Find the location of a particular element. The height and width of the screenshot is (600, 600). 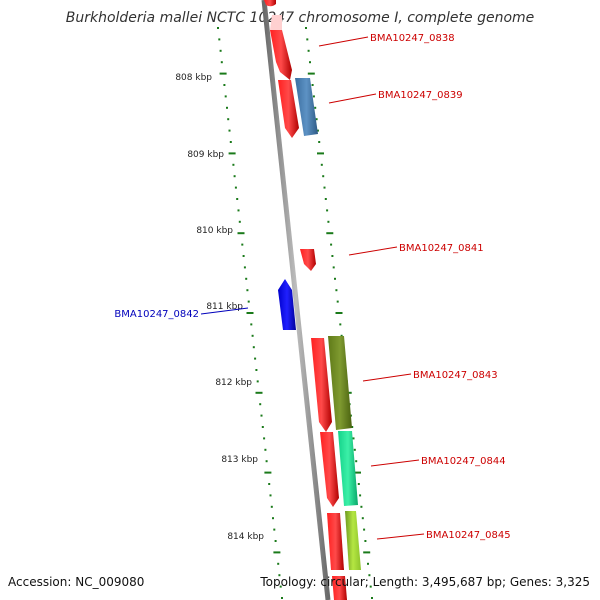

gene-label: BMA10247_0841 is located at coordinates (441, 248).